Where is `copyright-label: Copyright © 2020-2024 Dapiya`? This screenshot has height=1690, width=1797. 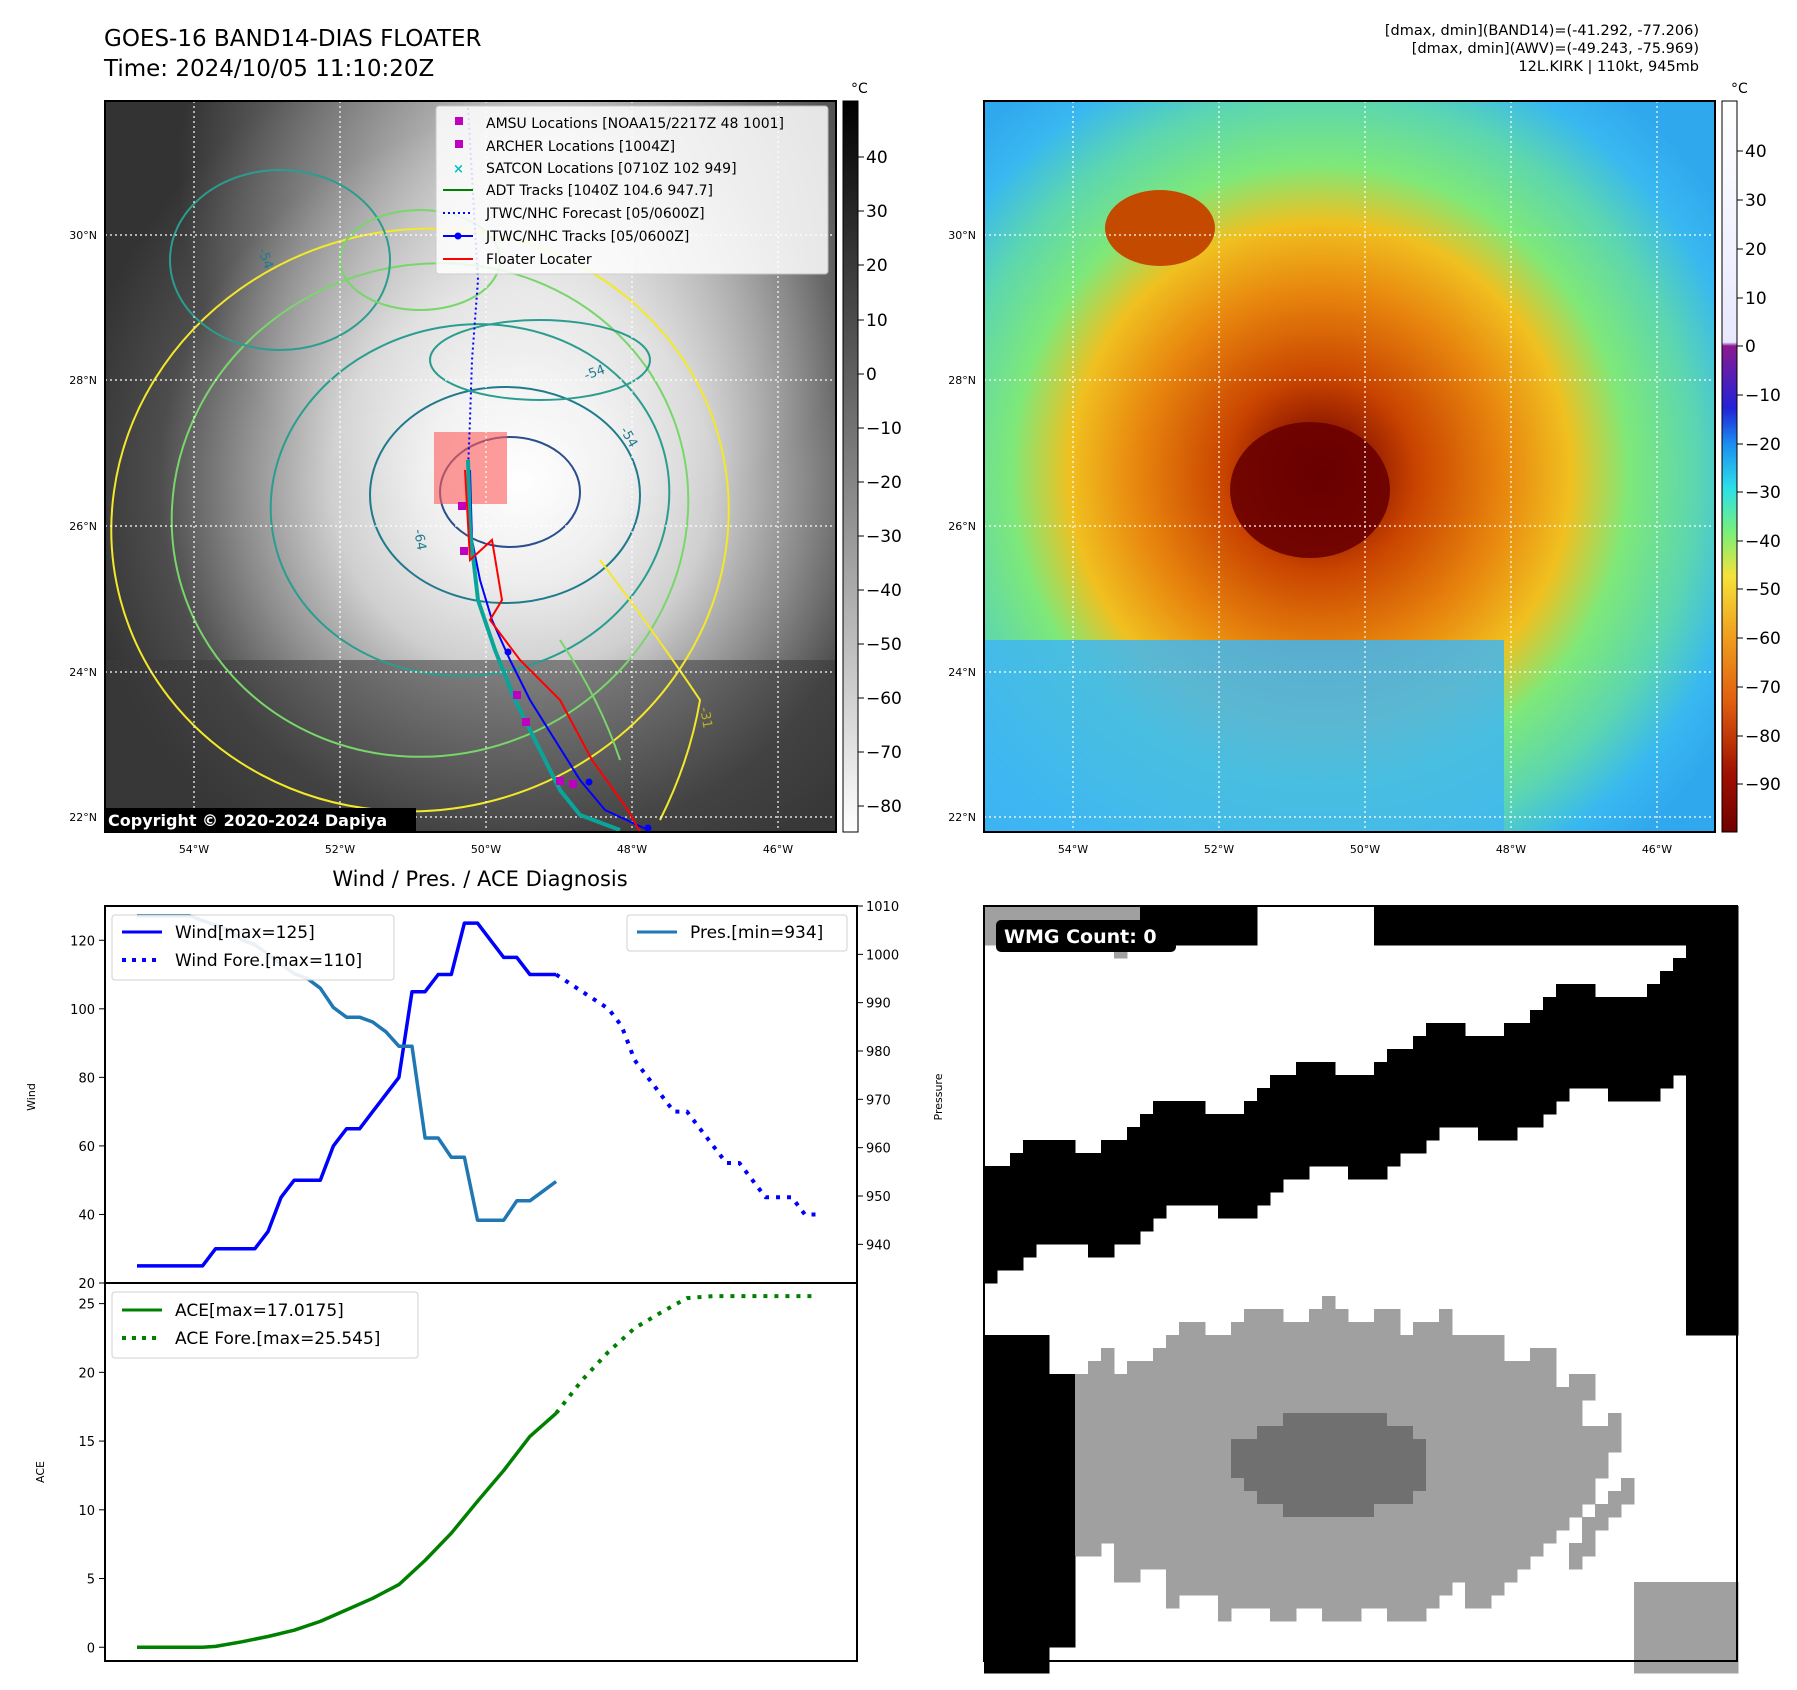 copyright-label: Copyright © 2020-2024 Dapiya is located at coordinates (247, 820).